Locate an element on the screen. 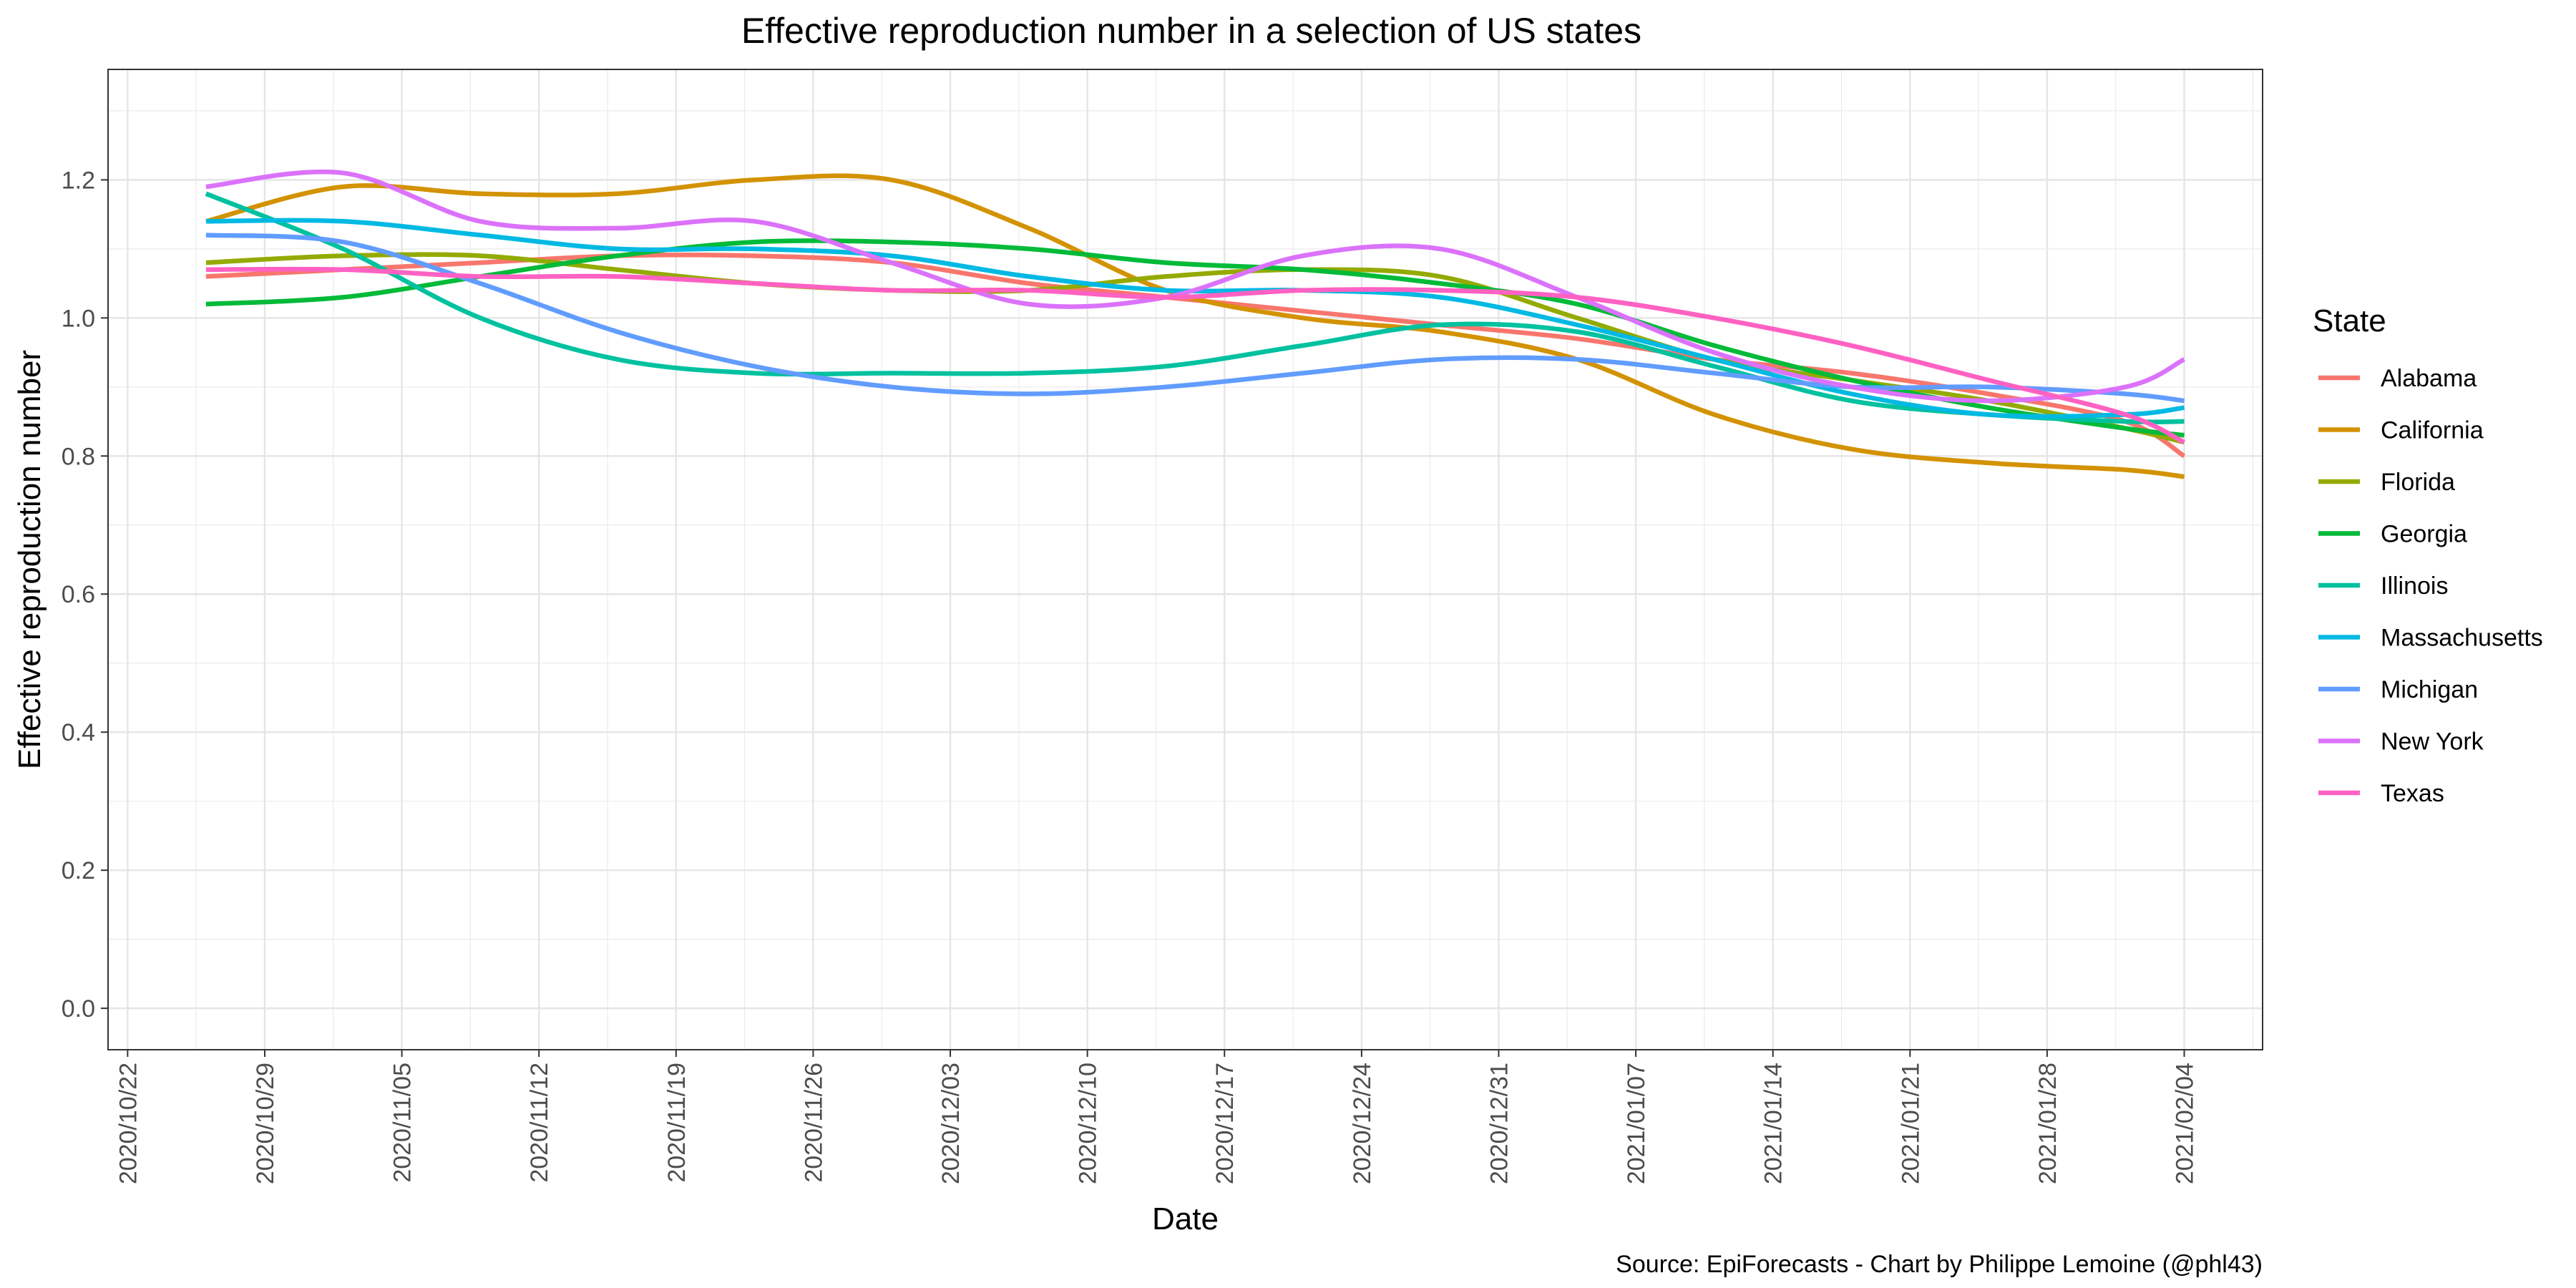 Image resolution: width=2576 pixels, height=1288 pixels. legend-item-michigan: Michigan is located at coordinates (2429, 689).